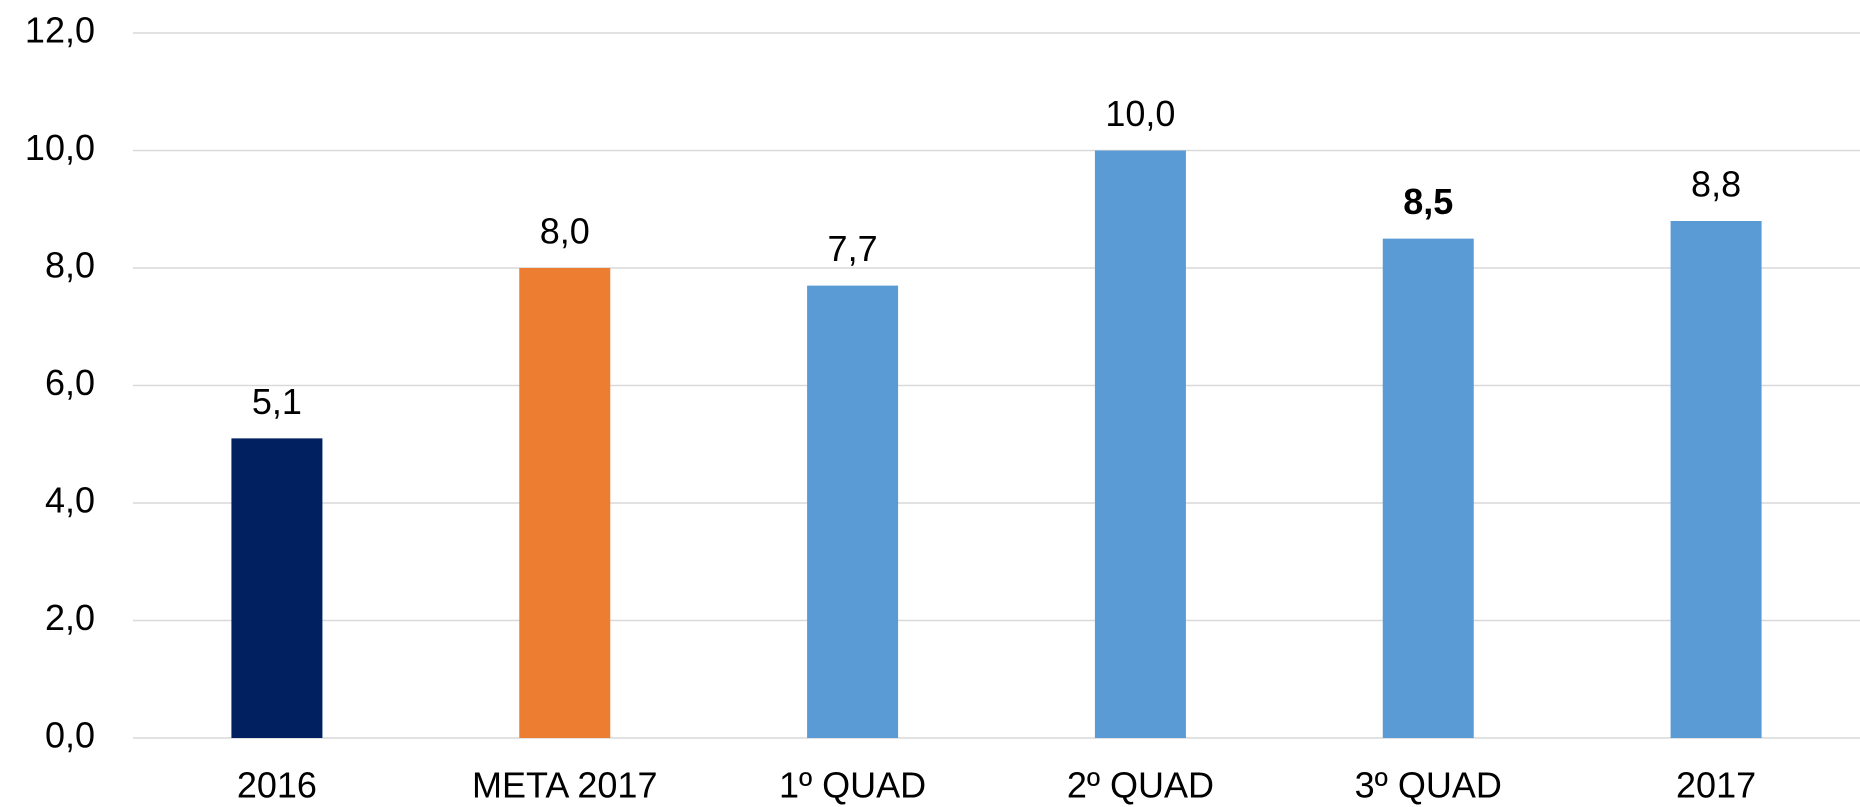  Describe the element at coordinates (277, 401) in the screenshot. I see `value-label: 5,1` at that location.